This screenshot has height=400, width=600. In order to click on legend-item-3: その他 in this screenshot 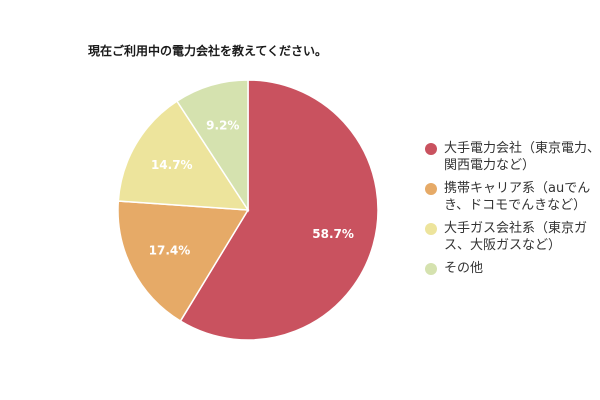, I will do `click(512, 268)`.